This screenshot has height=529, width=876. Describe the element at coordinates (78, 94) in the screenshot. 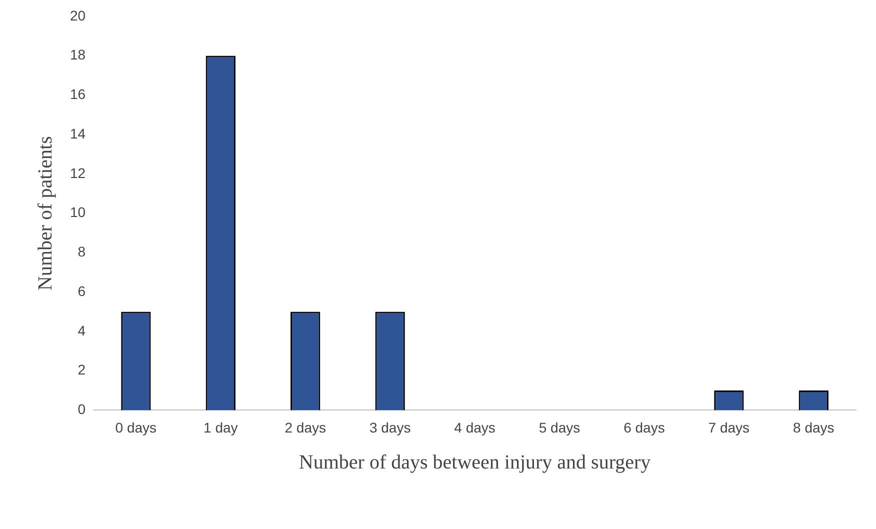

I see `y-tick-label: 16` at that location.